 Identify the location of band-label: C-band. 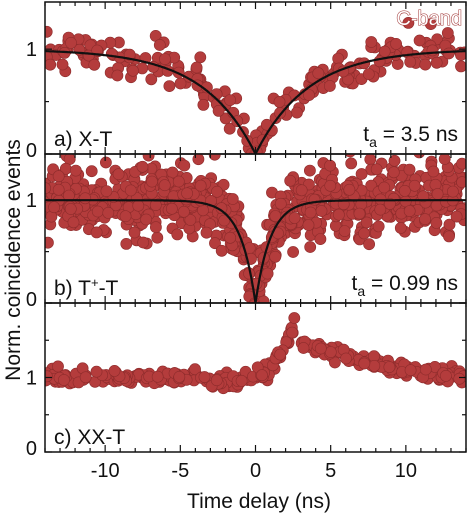
(429, 19).